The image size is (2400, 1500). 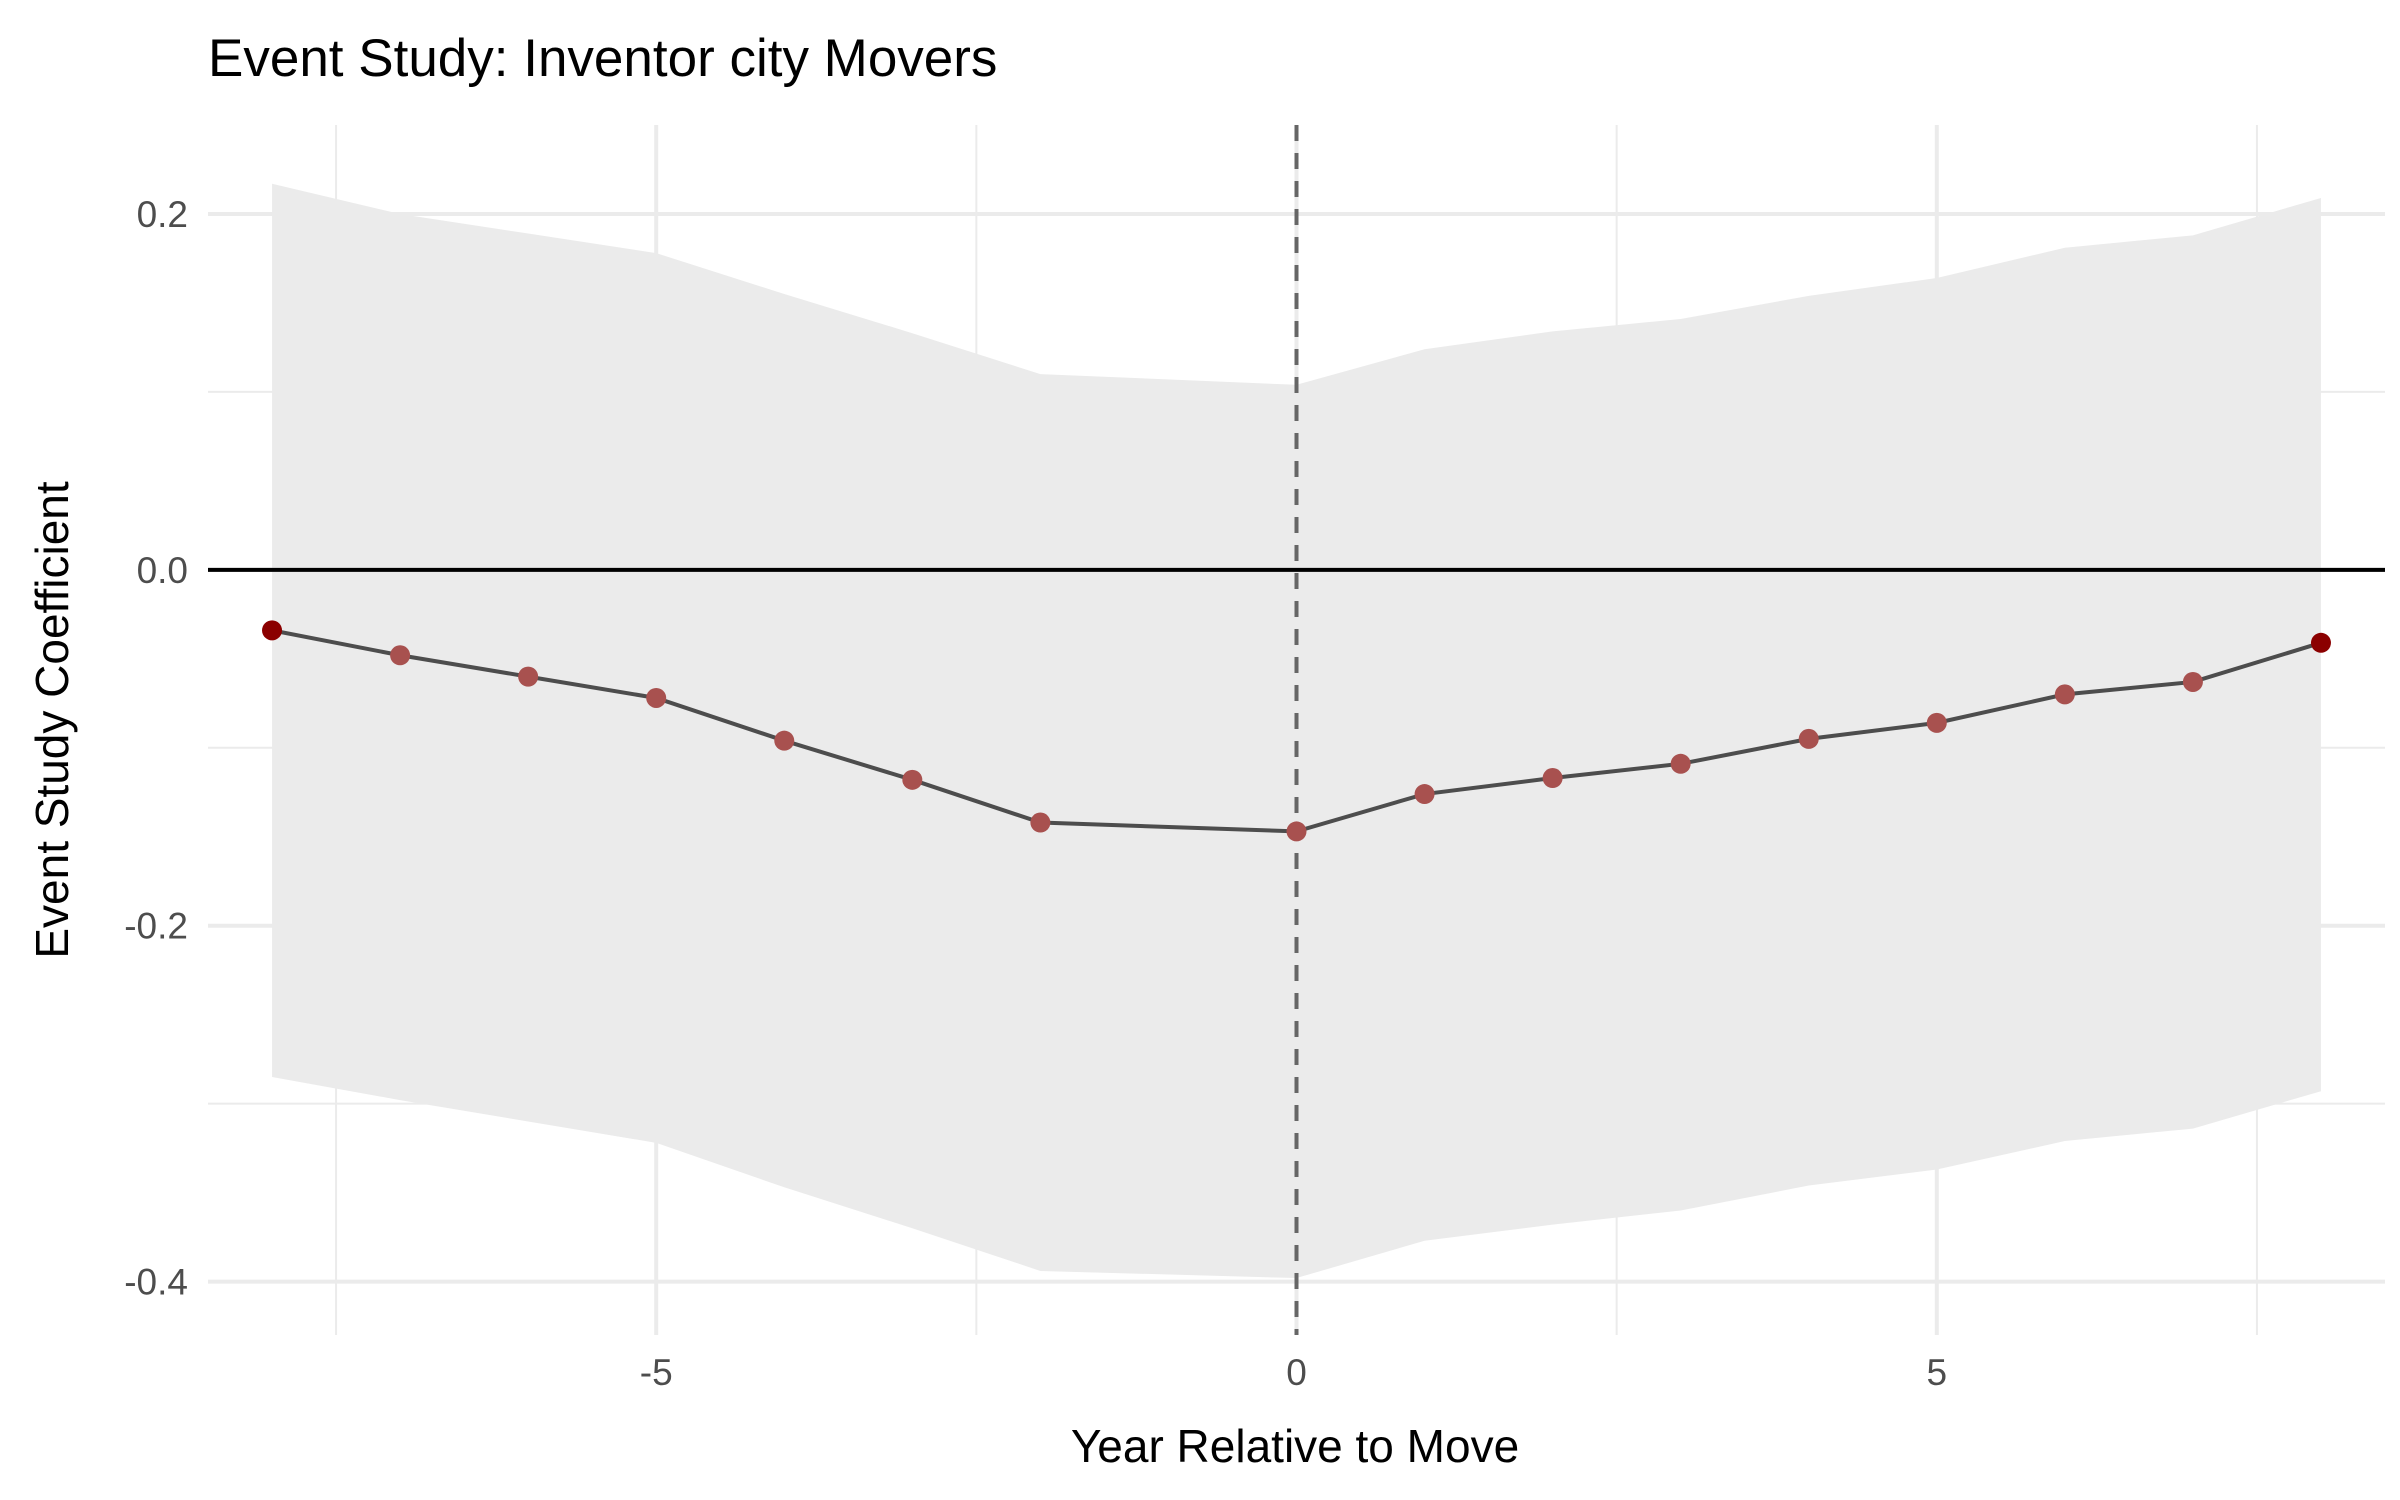 I want to click on y-tick-label-0: 0.2, so click(x=162, y=214).